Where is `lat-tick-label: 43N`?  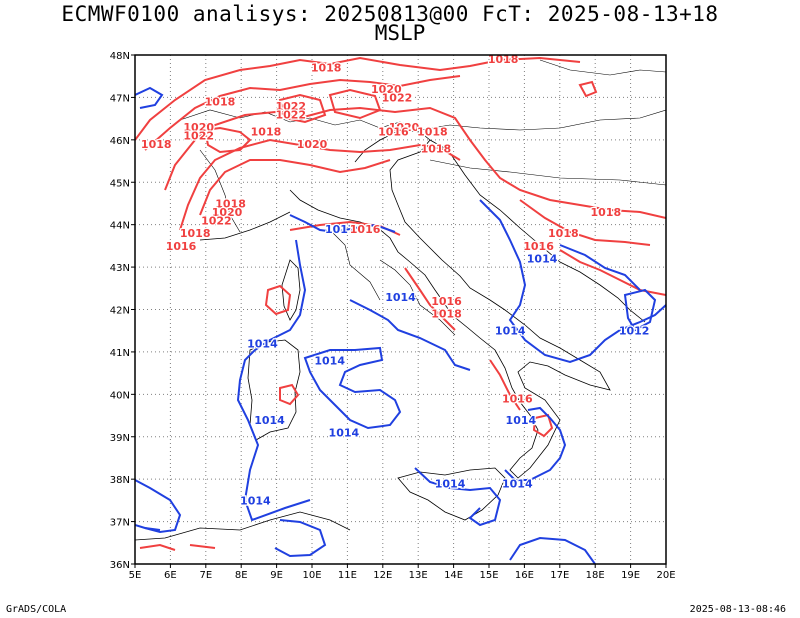
lat-tick-label: 43N is located at coordinates (120, 268).